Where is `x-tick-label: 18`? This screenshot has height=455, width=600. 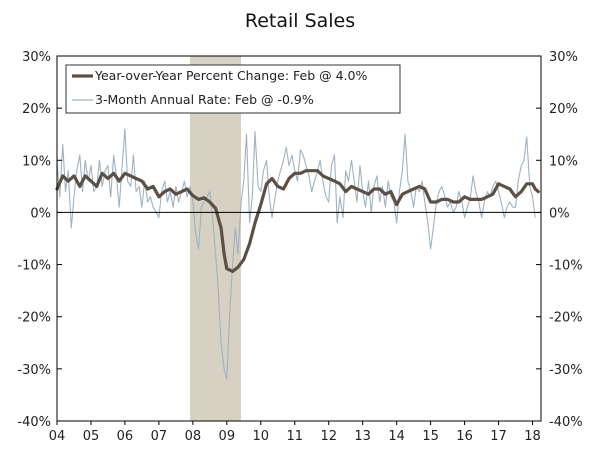
x-tick-label: 18 is located at coordinates (532, 436).